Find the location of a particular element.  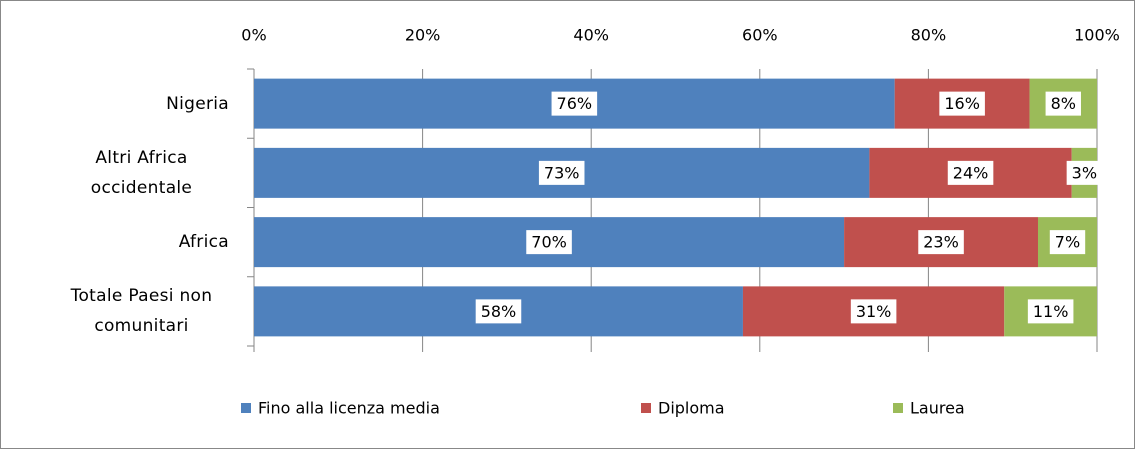

legend-label: Laurea is located at coordinates (937, 408).